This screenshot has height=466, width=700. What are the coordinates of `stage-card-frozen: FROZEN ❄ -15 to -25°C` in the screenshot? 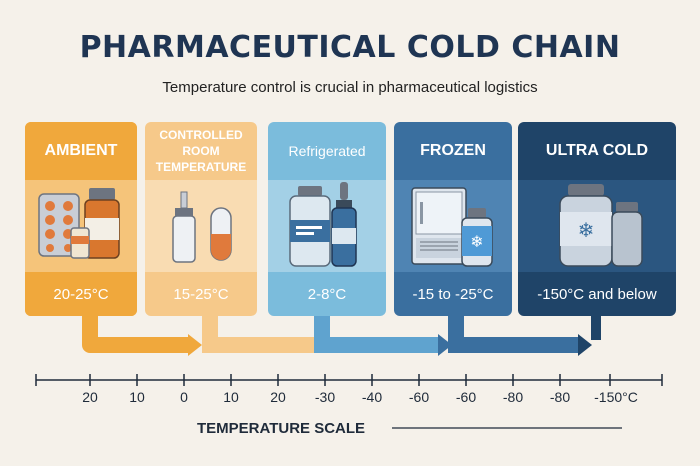 It's located at (453, 219).